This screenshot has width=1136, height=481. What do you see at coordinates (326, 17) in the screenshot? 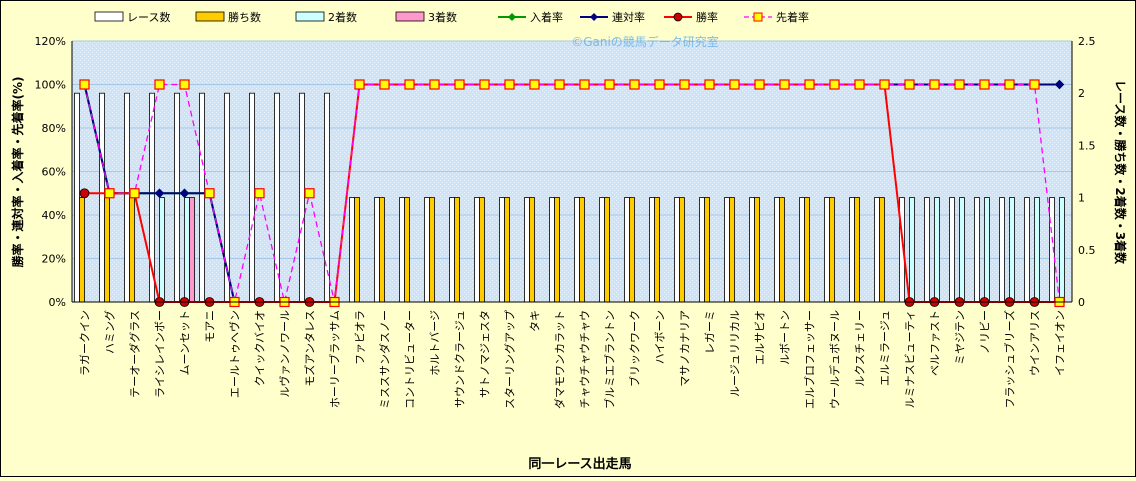
I see `legend-entry: 2着数` at bounding box center [326, 17].